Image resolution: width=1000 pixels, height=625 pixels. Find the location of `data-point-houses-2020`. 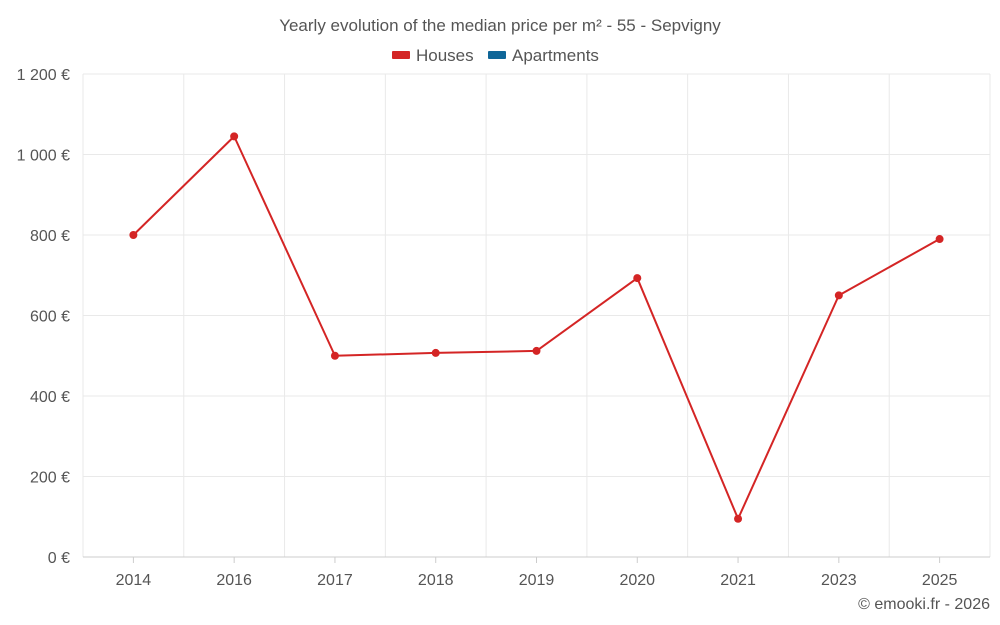

data-point-houses-2020 is located at coordinates (637, 278).